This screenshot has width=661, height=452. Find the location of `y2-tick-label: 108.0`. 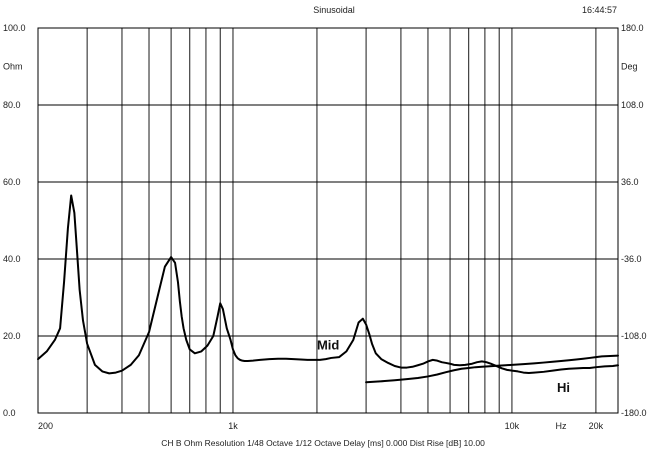

y2-tick-label: 108.0 is located at coordinates (632, 105).